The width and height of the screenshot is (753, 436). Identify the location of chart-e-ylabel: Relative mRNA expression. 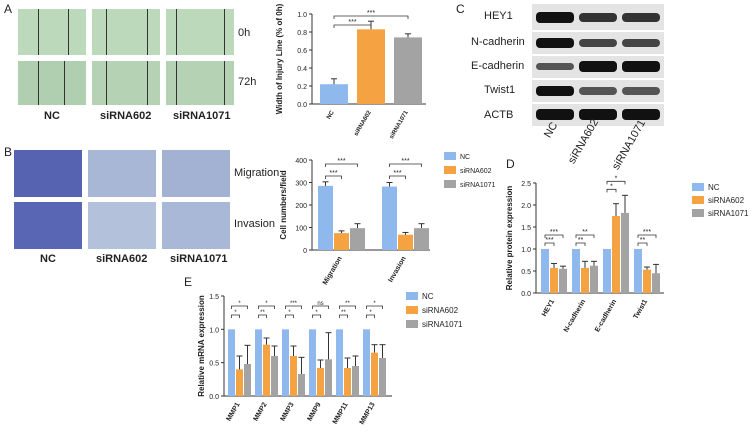
(201, 346).